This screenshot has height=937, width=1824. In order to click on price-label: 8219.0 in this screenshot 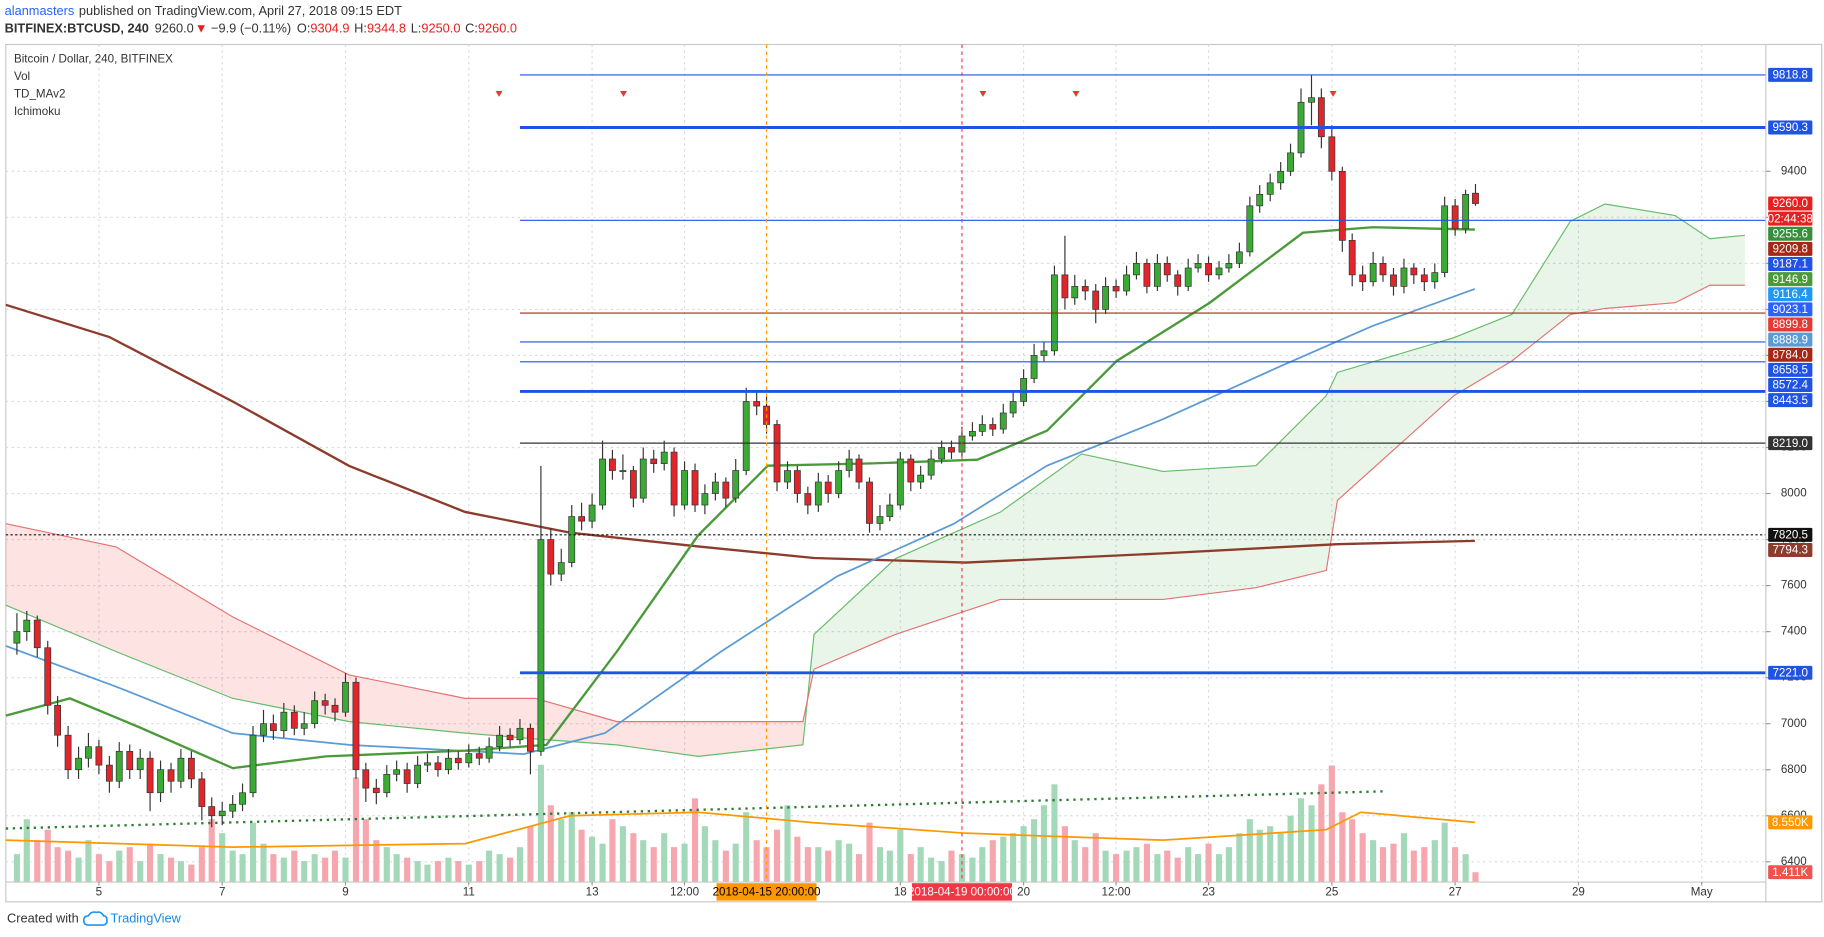, I will do `click(1790, 443)`.